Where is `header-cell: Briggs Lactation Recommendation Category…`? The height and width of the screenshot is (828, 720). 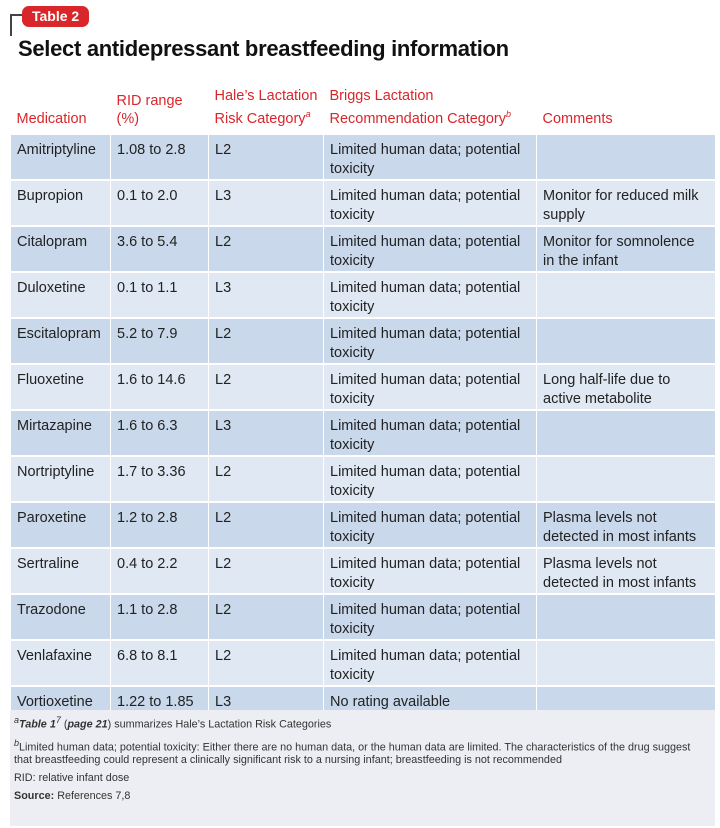 header-cell: Briggs Lactation Recommendation Category… is located at coordinates (430, 103).